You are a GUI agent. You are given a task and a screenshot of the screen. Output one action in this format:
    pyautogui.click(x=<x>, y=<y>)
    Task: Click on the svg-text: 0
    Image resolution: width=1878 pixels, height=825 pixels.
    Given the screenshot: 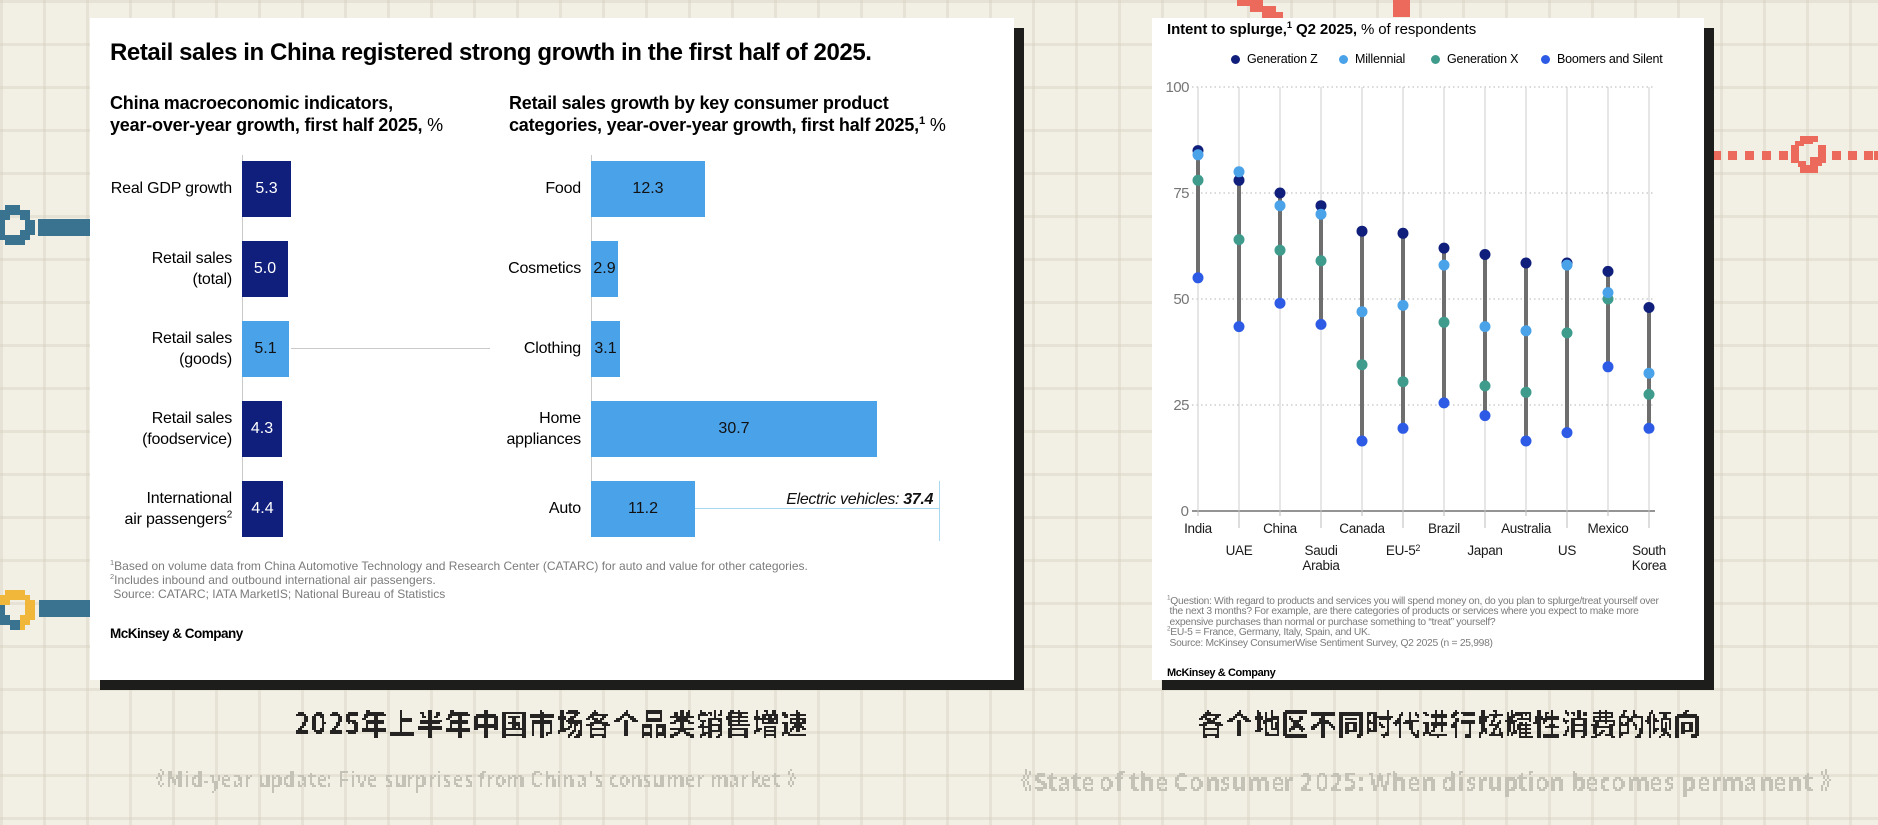 What is the action you would take?
    pyautogui.click(x=1185, y=511)
    